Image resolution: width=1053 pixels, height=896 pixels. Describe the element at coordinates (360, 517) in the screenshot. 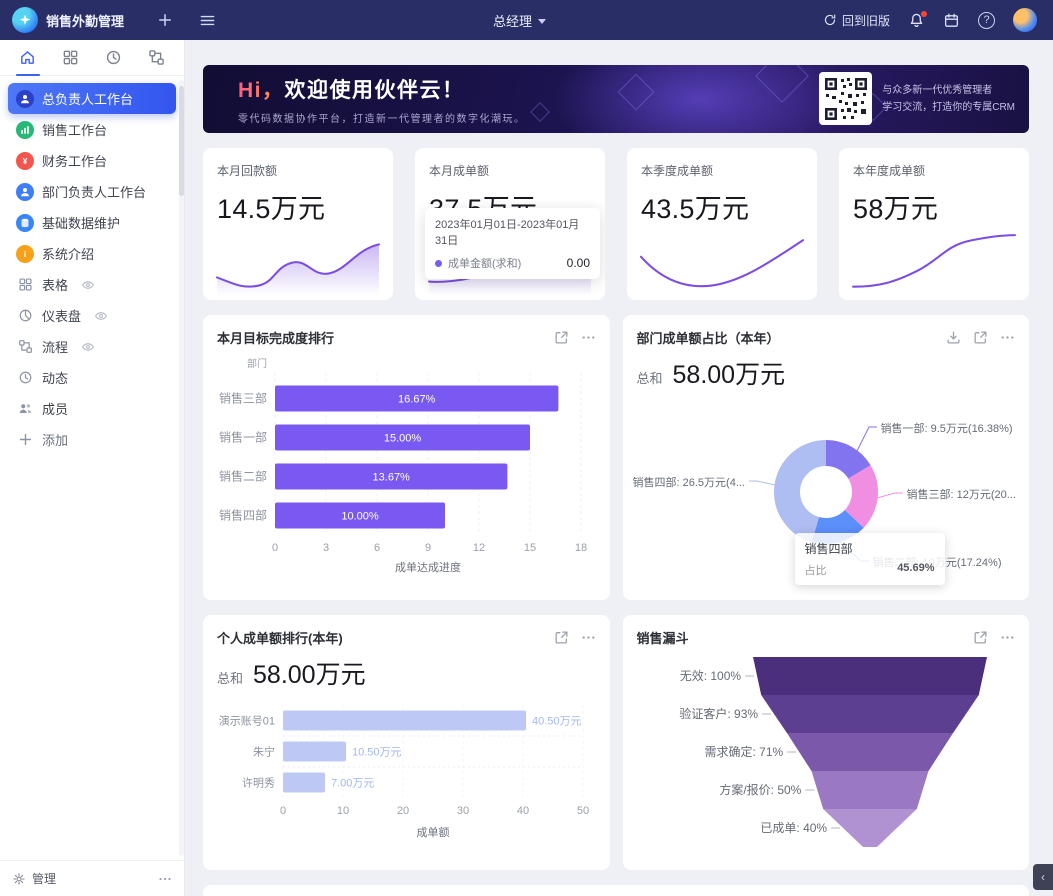

I see `svg-text: 10.00%` at that location.